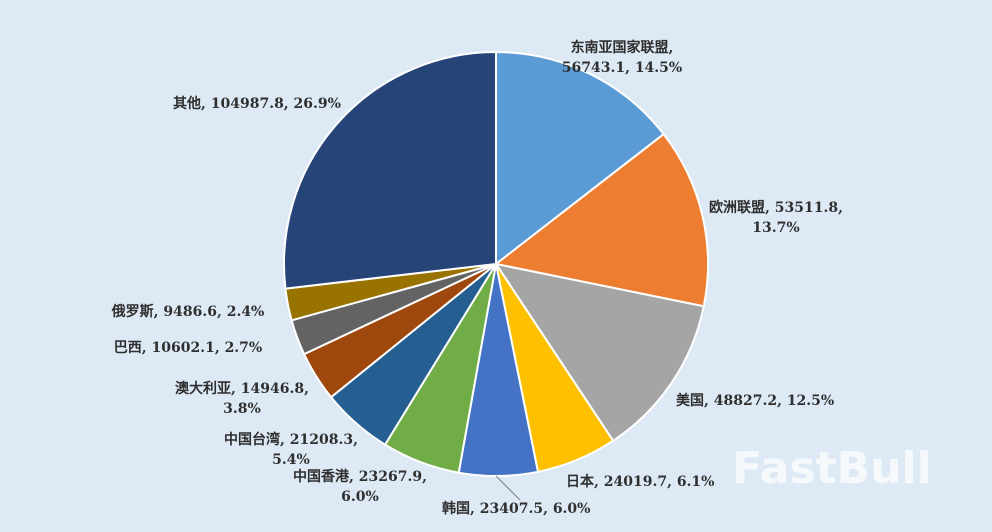  What do you see at coordinates (516, 508) in the screenshot?
I see `data-label: 韩国, 23407.5, 6.0%` at bounding box center [516, 508].